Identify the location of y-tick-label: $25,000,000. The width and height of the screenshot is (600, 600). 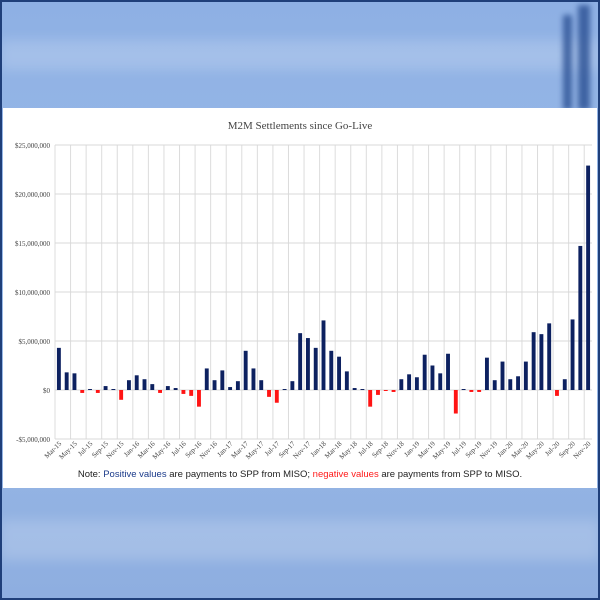
(33, 146).